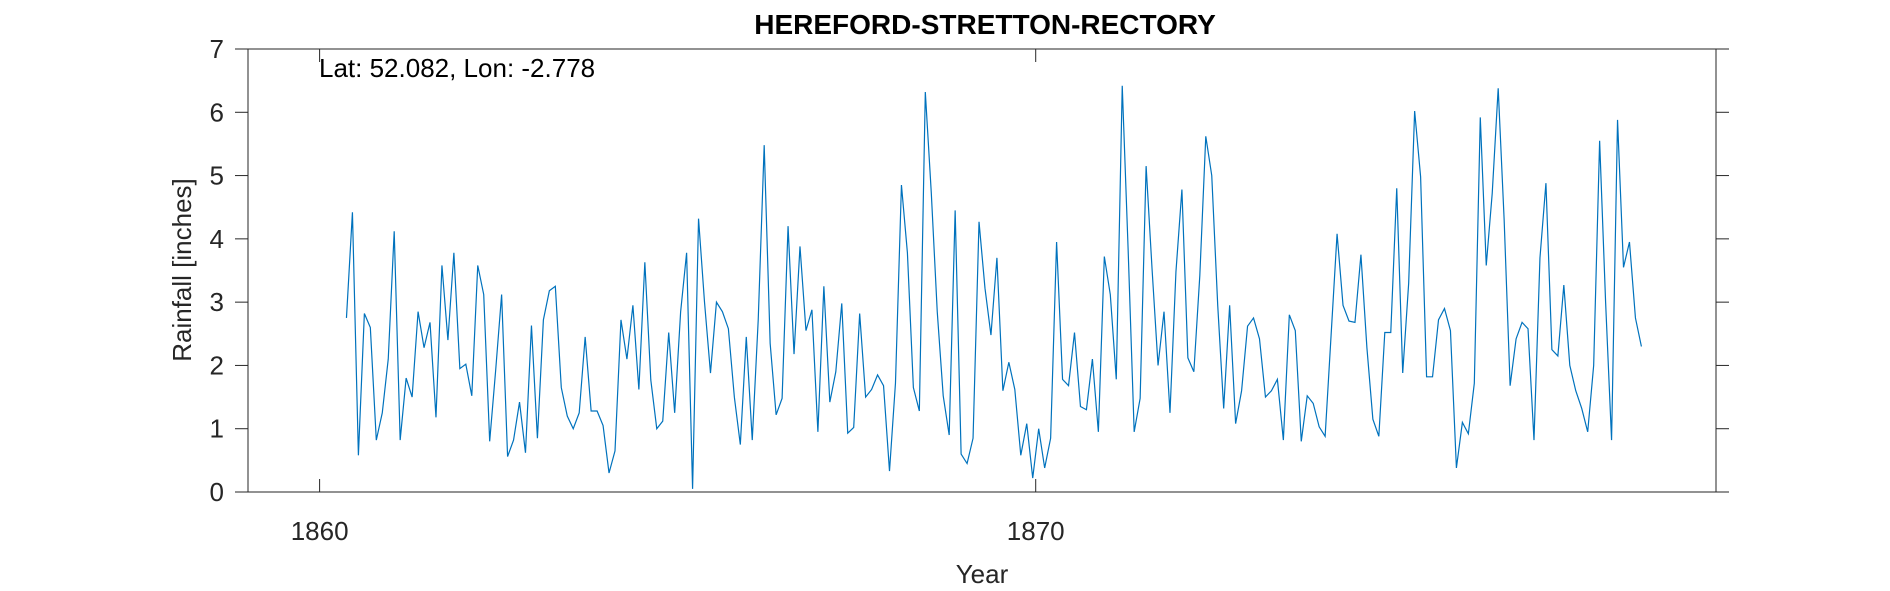 This screenshot has width=1890, height=591. What do you see at coordinates (457, 68) in the screenshot?
I see `location-annotation: Lat: 52.082, Lon: -2.778` at bounding box center [457, 68].